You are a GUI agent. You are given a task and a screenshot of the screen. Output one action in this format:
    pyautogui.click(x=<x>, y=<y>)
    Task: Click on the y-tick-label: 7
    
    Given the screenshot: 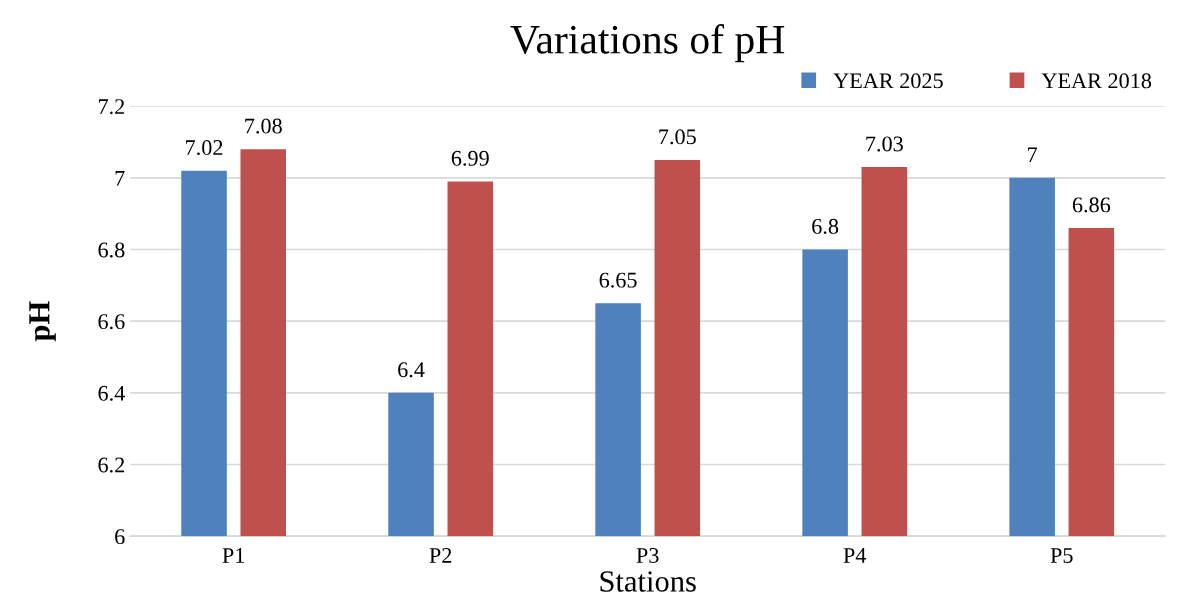 What is the action you would take?
    pyautogui.click(x=120, y=178)
    